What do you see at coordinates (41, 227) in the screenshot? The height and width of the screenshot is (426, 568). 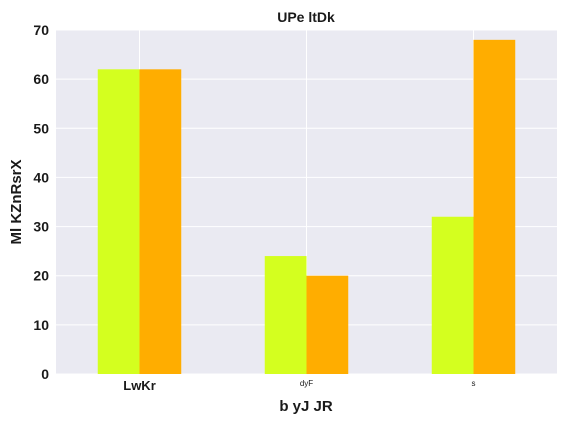 I see `y-tick-label: 30` at bounding box center [41, 227].